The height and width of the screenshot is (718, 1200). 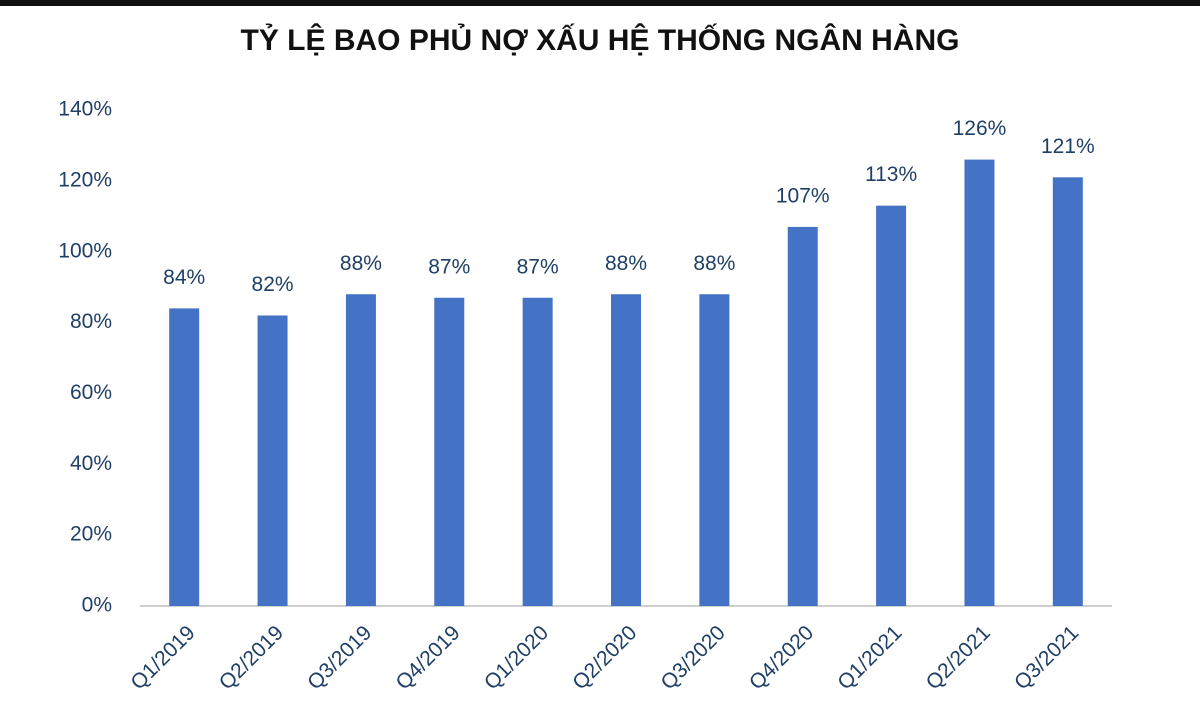 What do you see at coordinates (97, 605) in the screenshot?
I see `y-tick-label: 0%` at bounding box center [97, 605].